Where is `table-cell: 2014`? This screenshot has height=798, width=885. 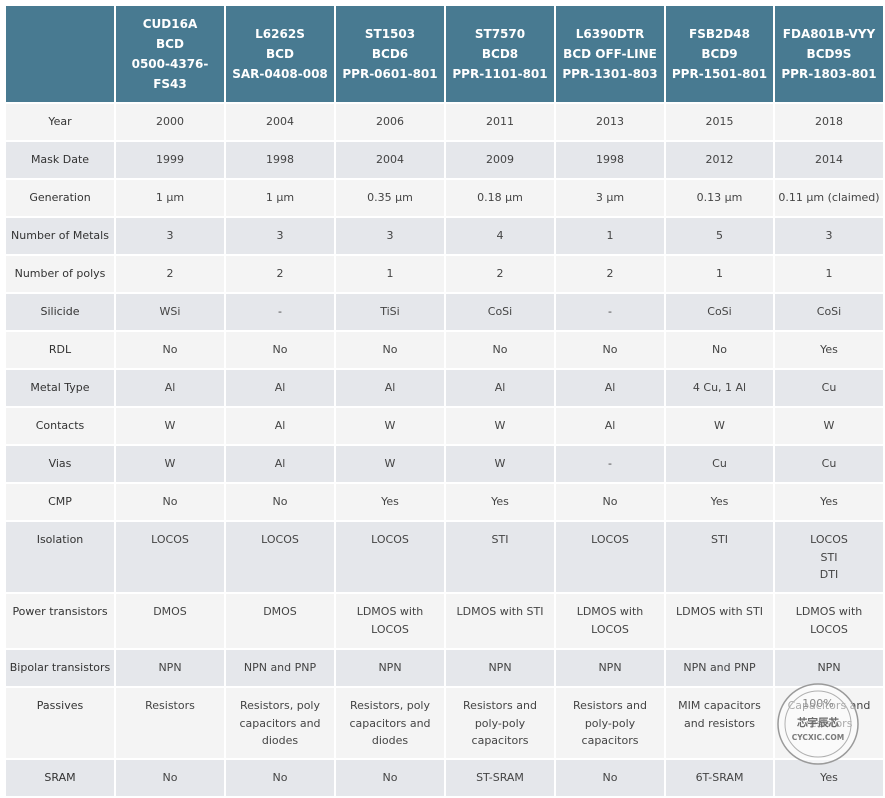 table-cell: 2014 is located at coordinates (829, 160).